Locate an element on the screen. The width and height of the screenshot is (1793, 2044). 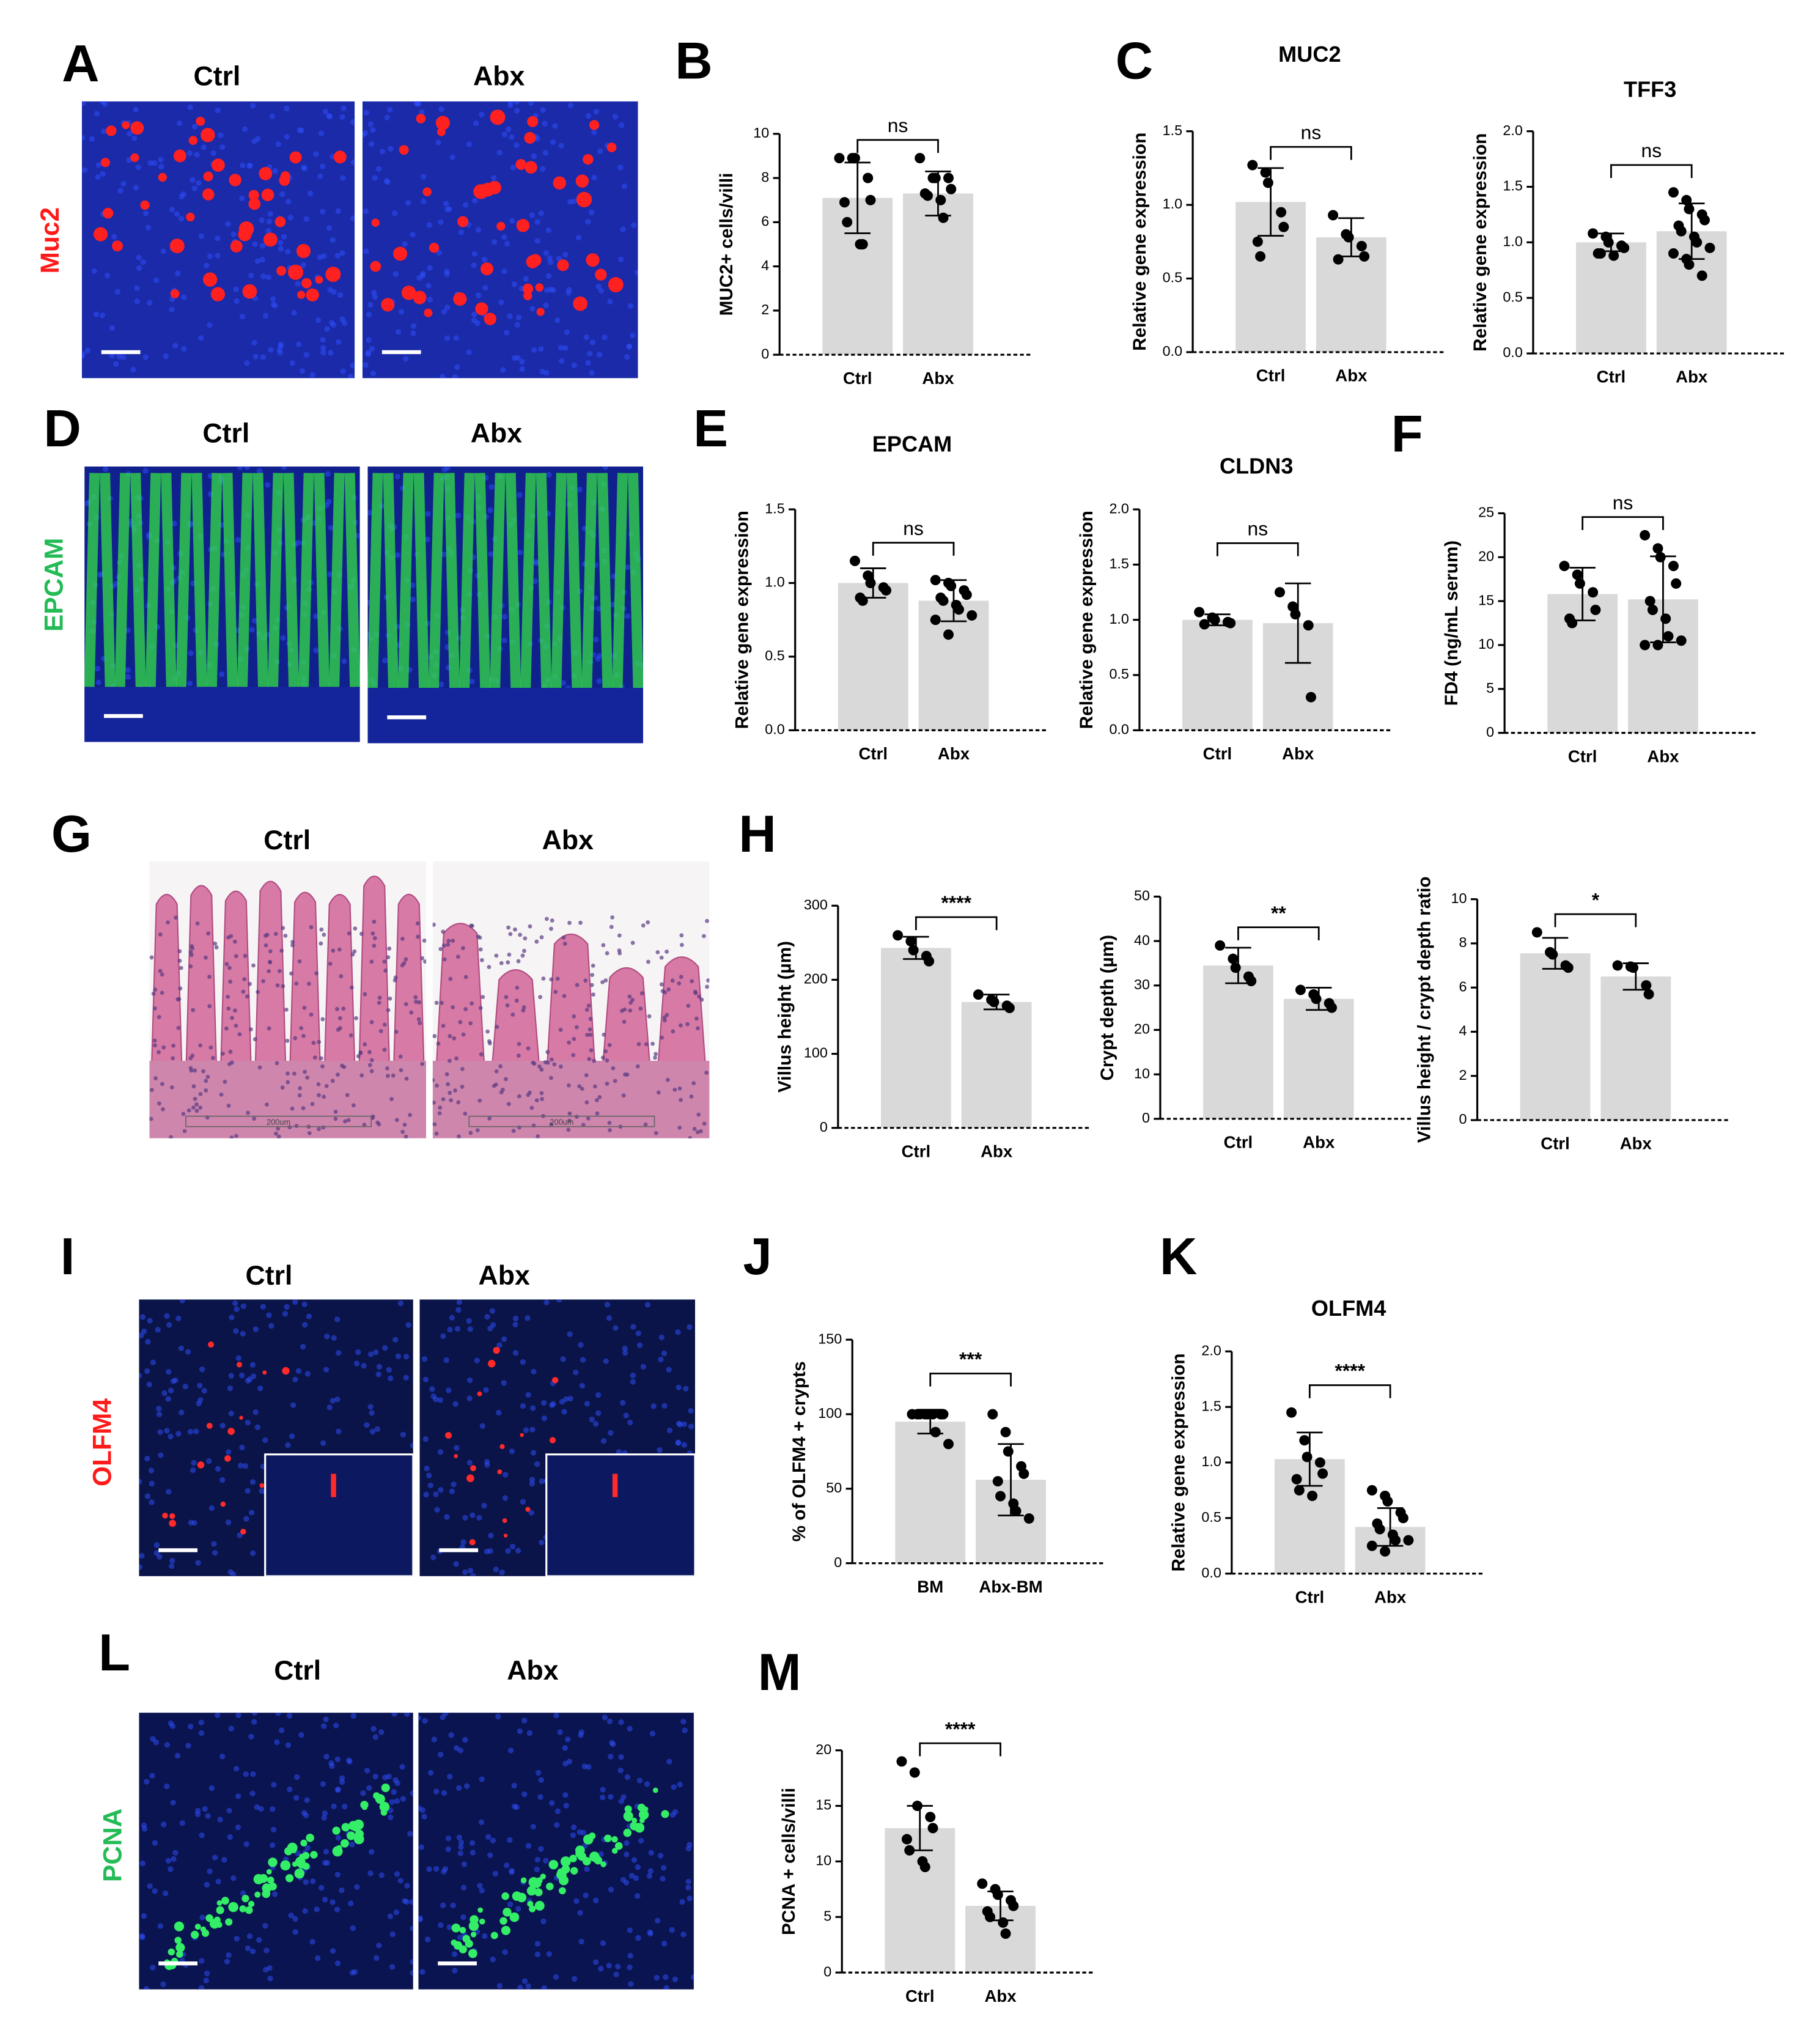
inset is located at coordinates (620, 1514).